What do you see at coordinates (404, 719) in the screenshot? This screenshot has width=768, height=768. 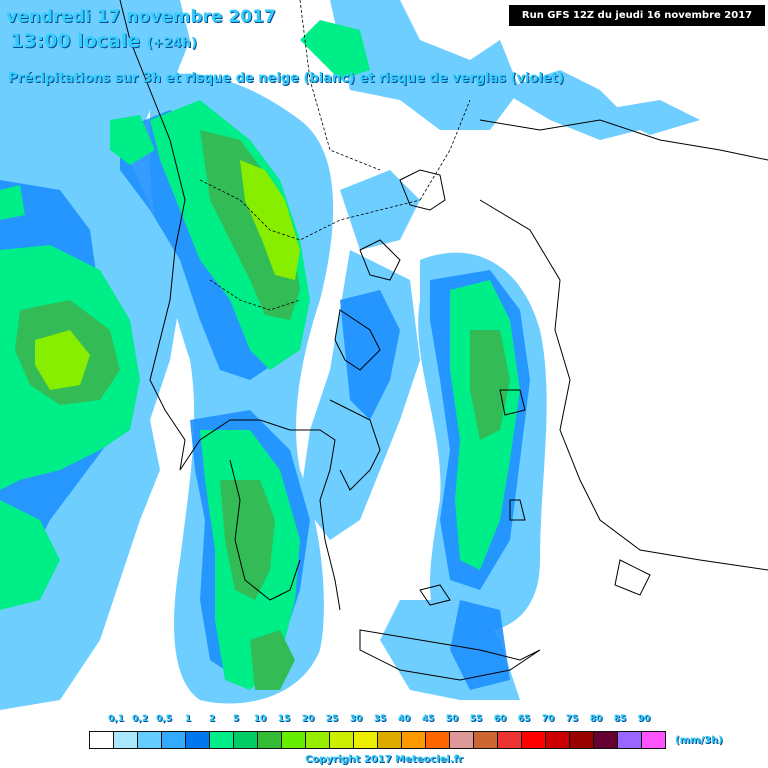 I see `legend-label: 40` at bounding box center [404, 719].